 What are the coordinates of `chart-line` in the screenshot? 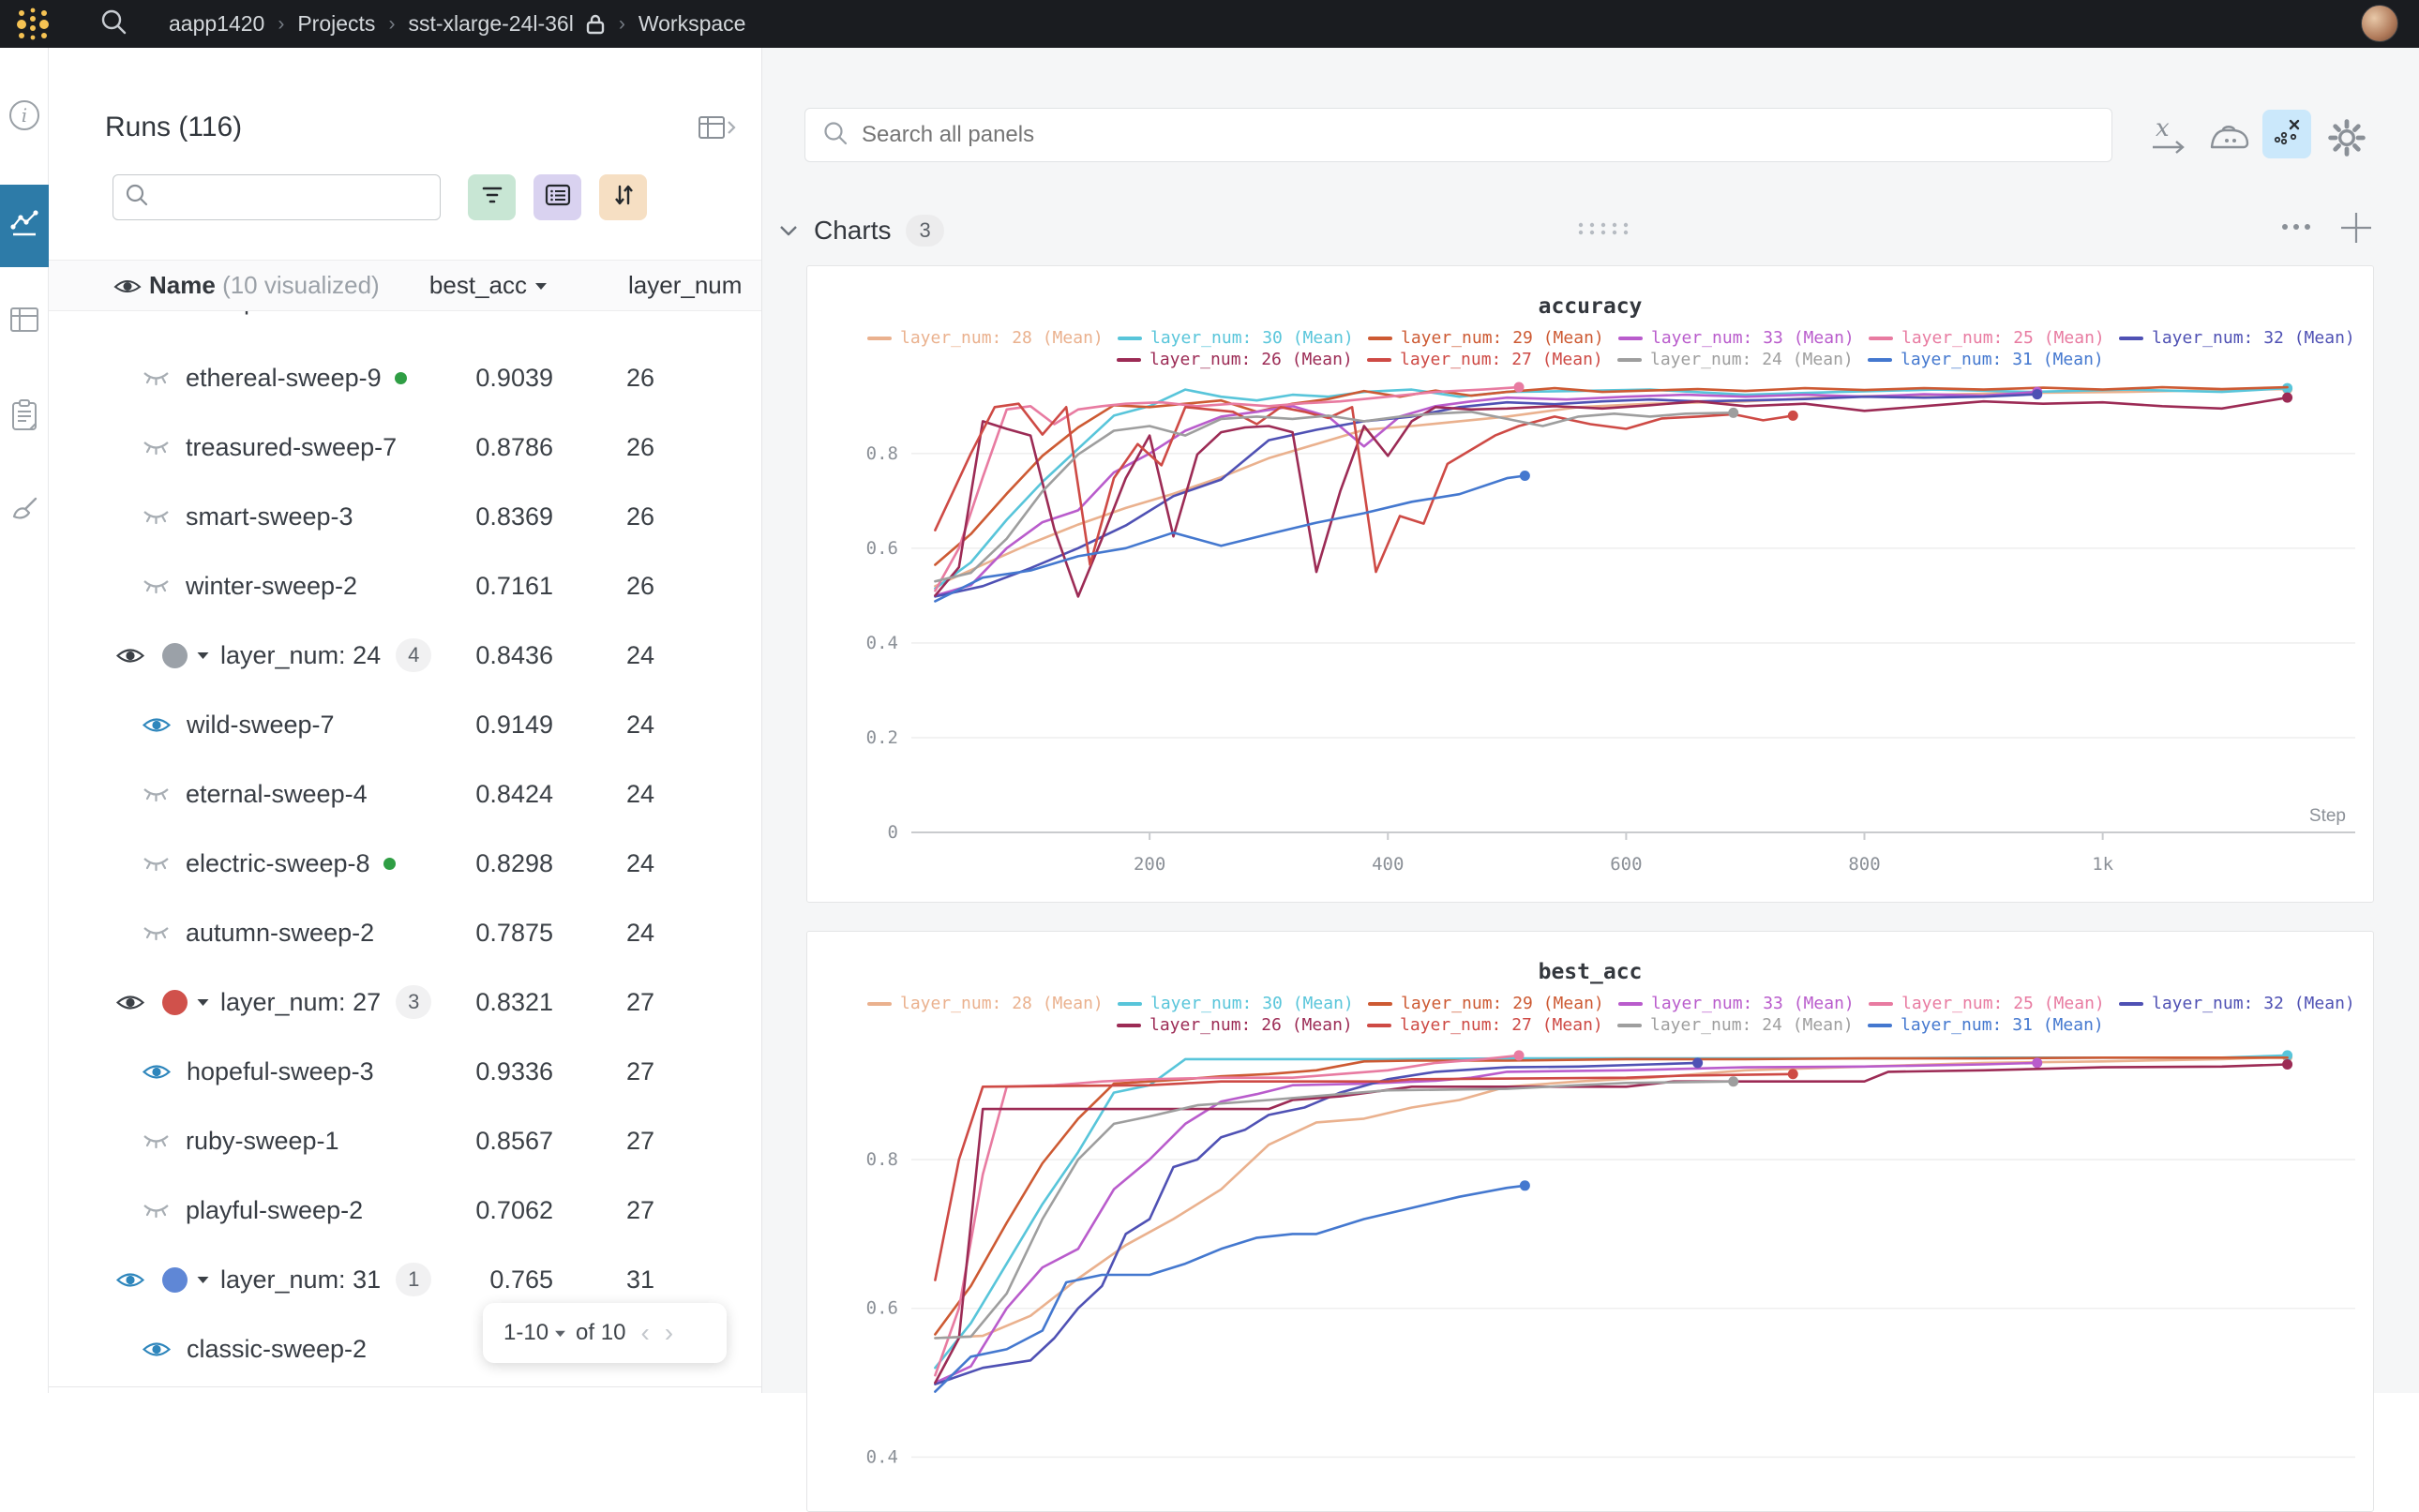 It's located at (1228, 488).